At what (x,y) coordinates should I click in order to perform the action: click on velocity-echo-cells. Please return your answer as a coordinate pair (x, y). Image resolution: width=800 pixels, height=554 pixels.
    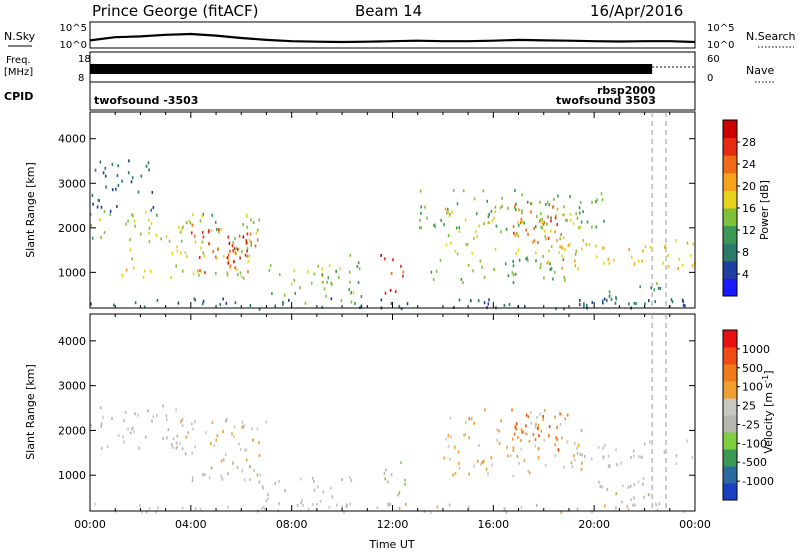
    Looking at the image, I should click on (392, 459).